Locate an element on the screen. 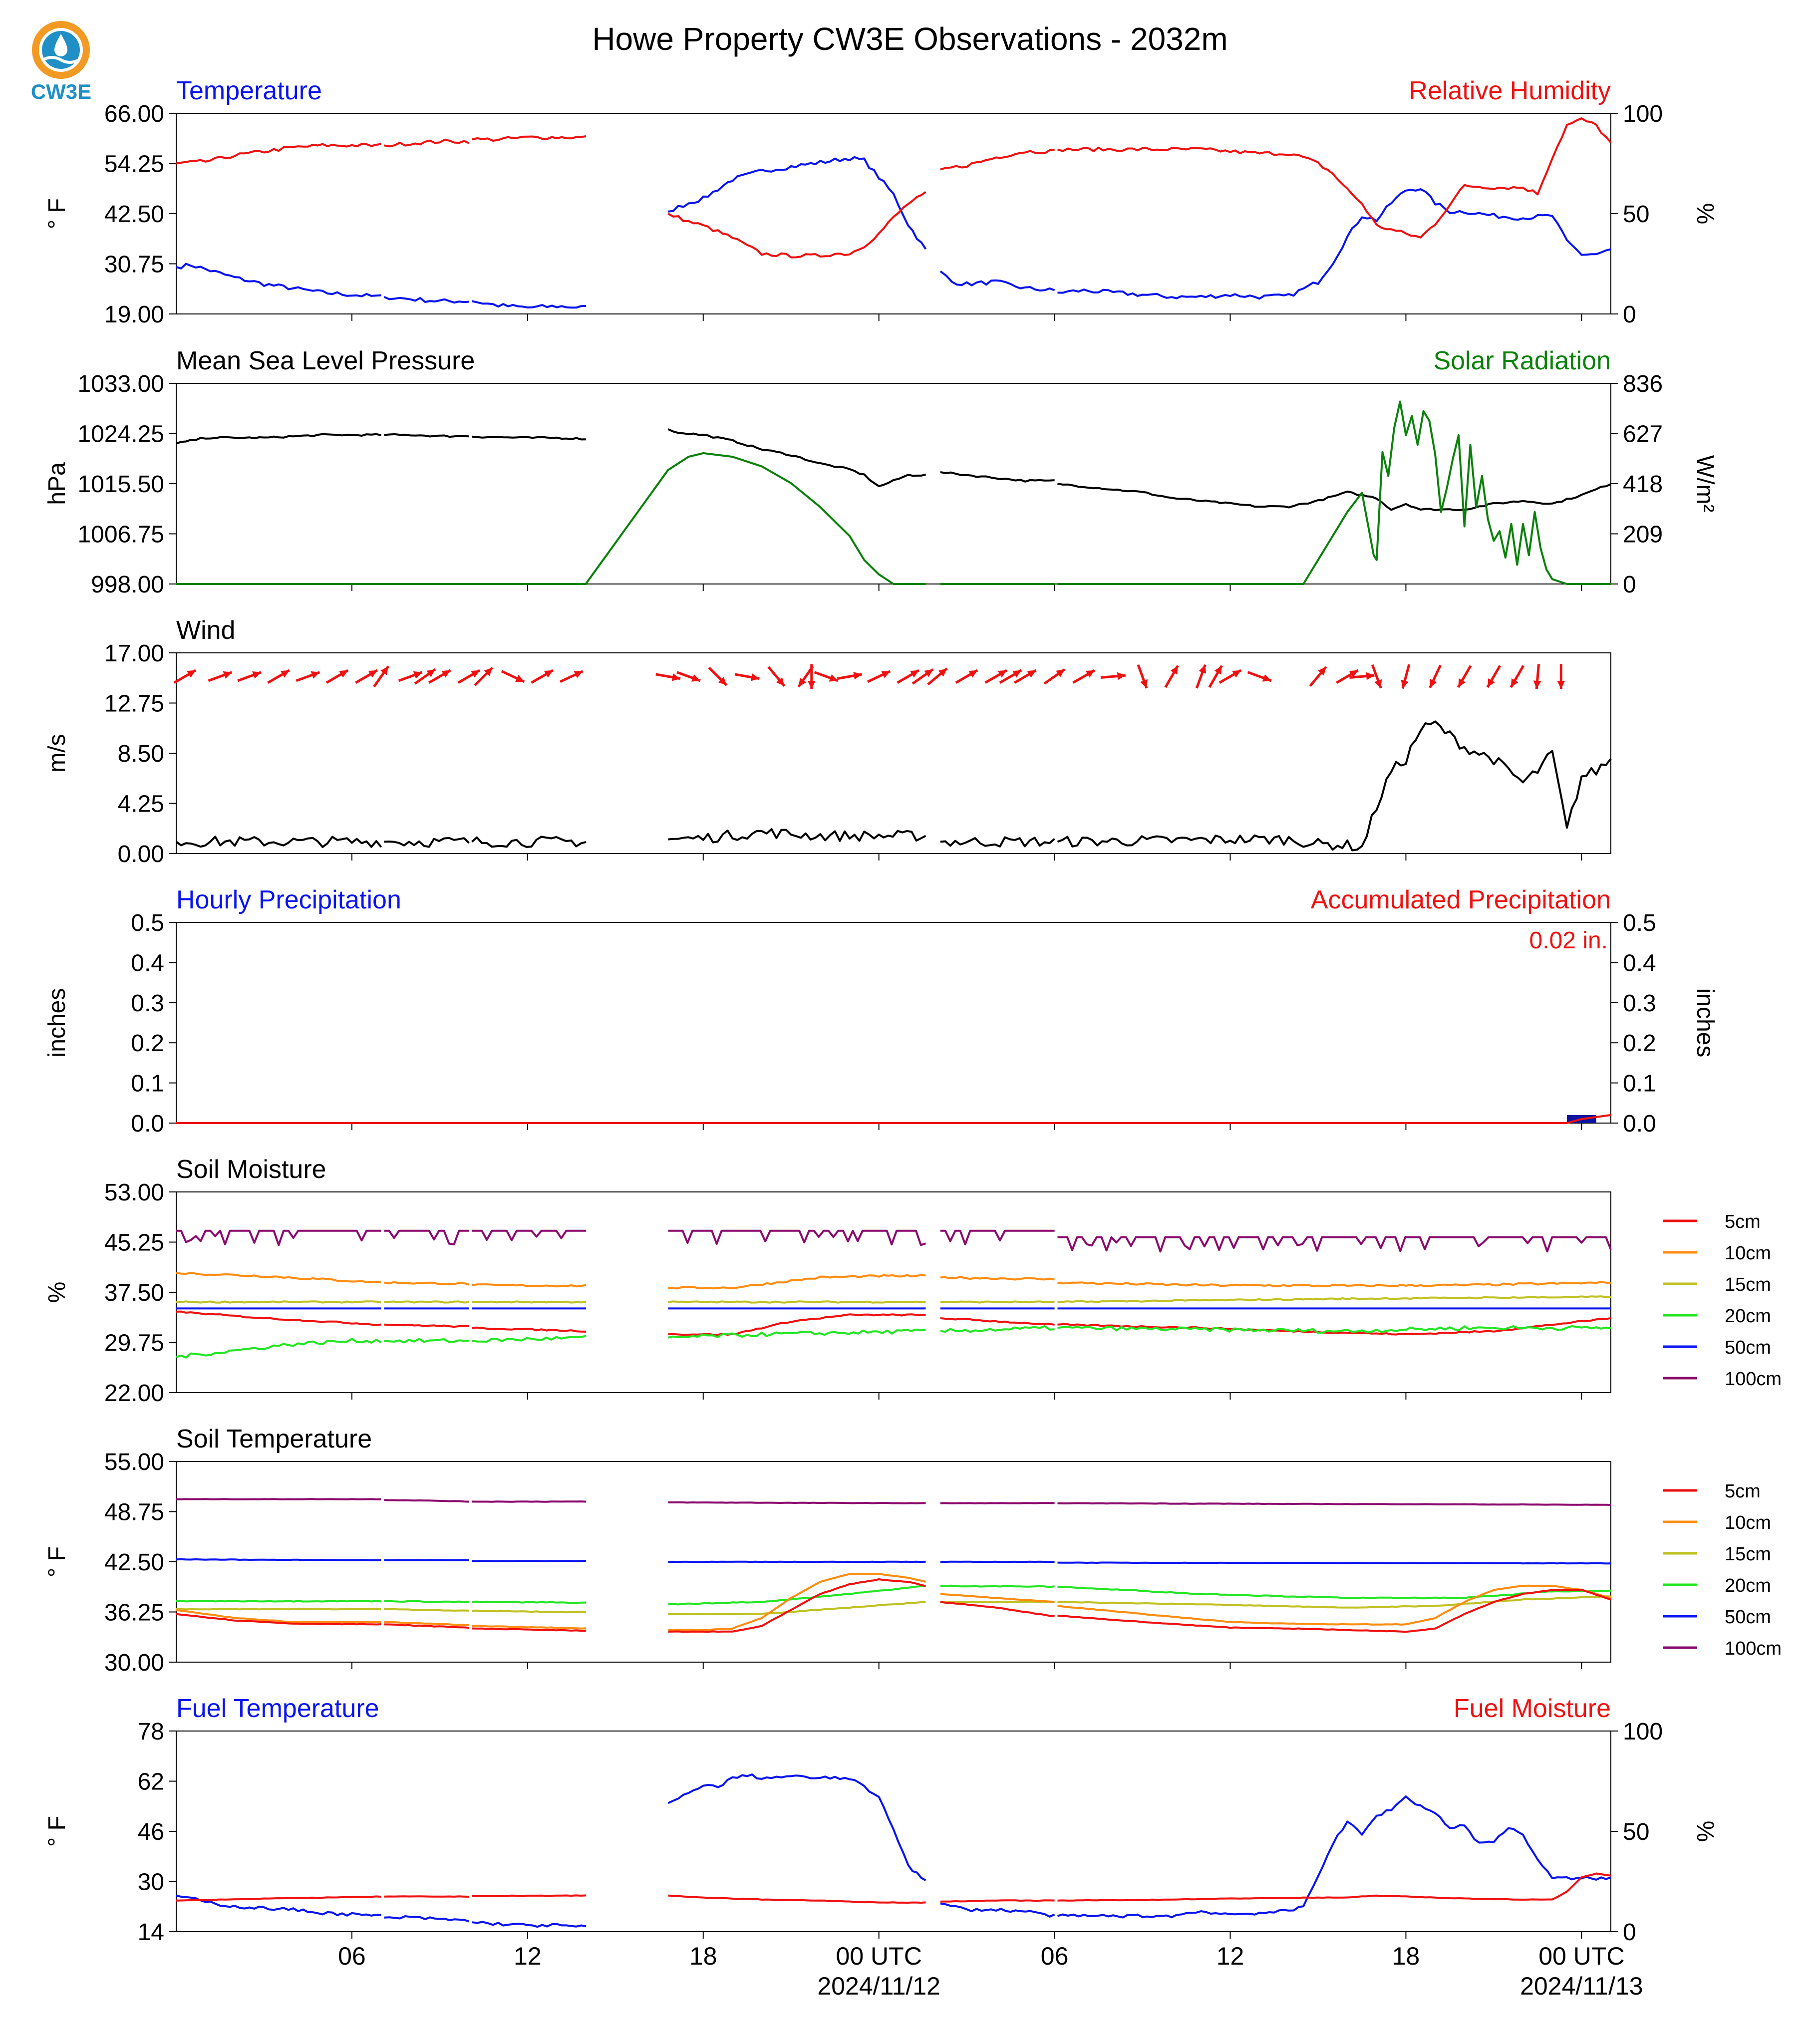 This screenshot has width=1820, height=2028. ylabel-left: ° F is located at coordinates (57, 213).